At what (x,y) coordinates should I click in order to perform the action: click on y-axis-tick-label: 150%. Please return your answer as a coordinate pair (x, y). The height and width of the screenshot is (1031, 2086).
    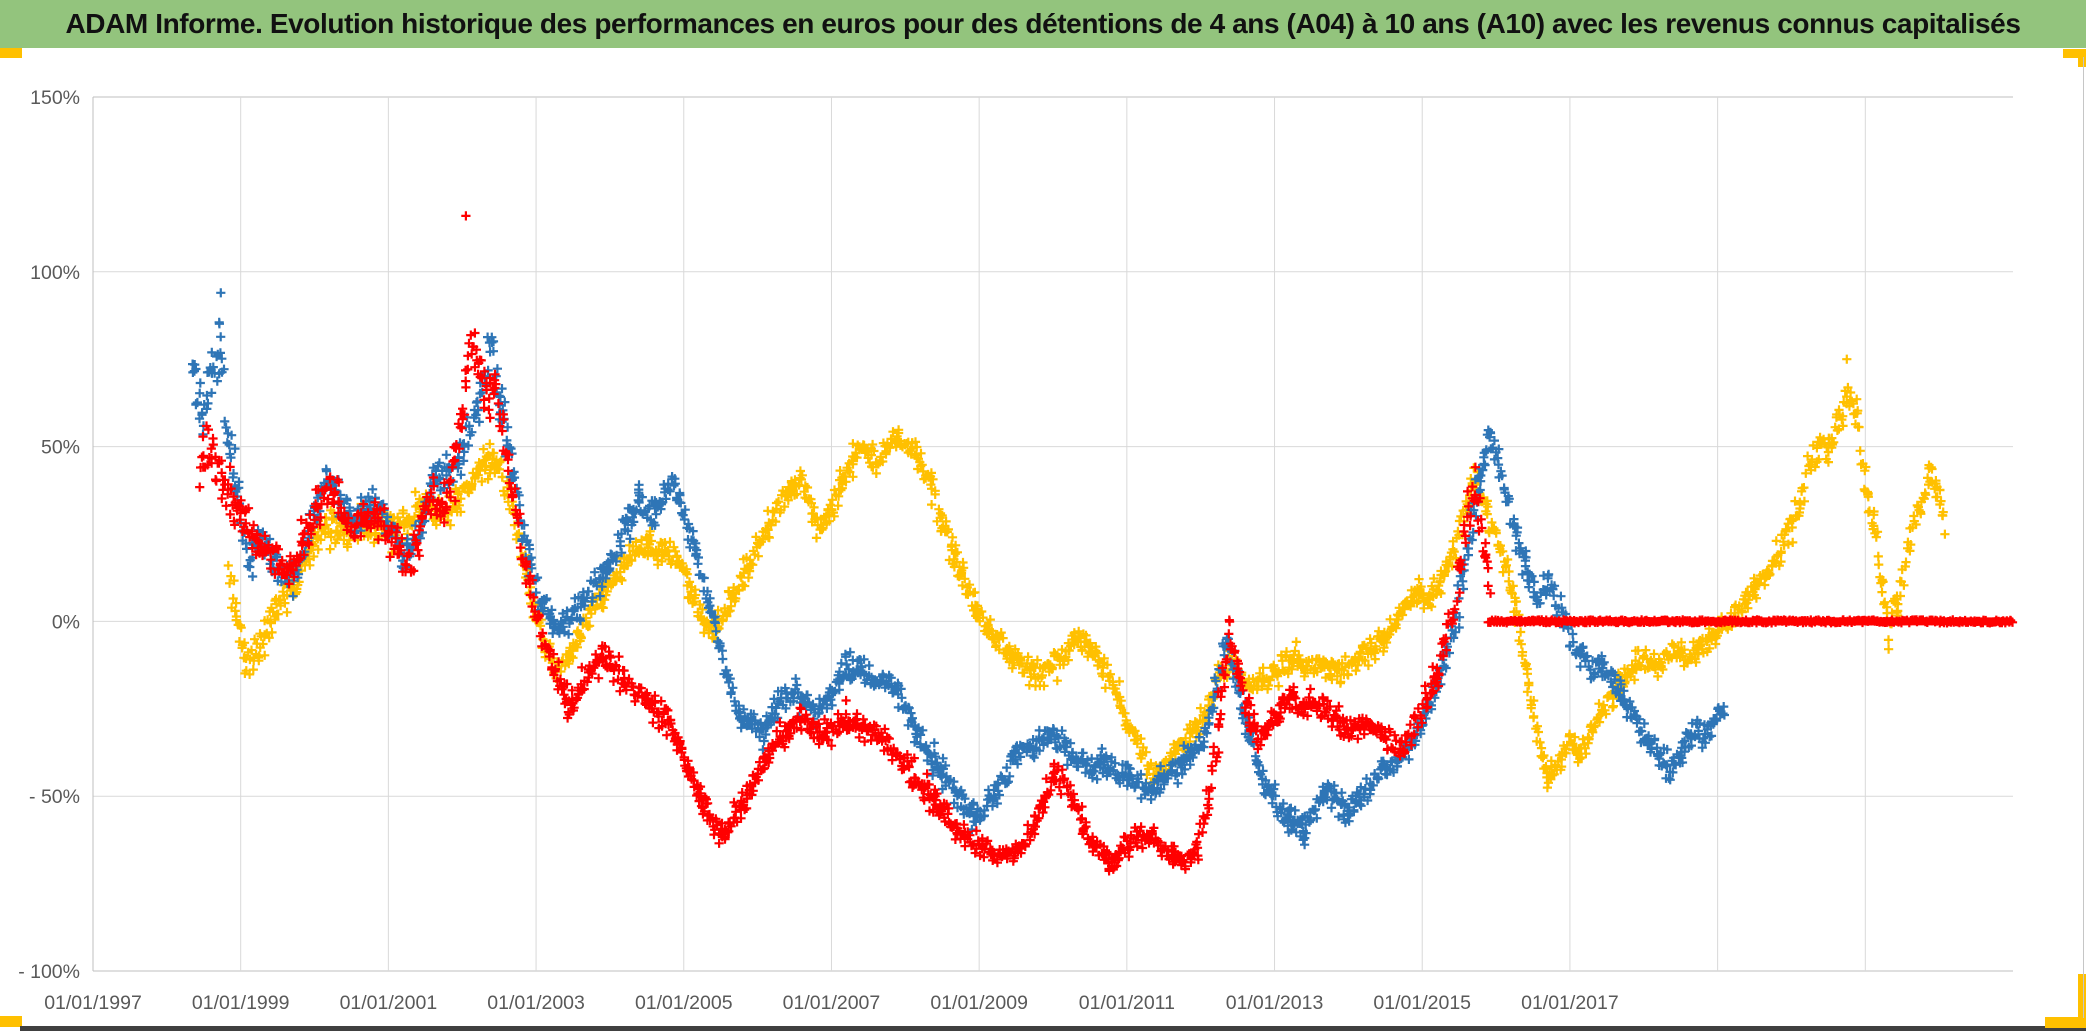
    Looking at the image, I should click on (55, 98).